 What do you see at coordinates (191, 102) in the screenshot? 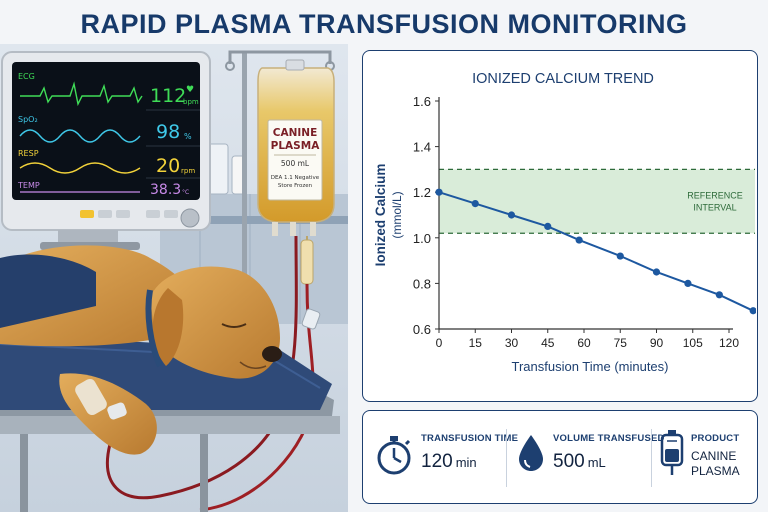
I see `ecg-unit: bpm` at bounding box center [191, 102].